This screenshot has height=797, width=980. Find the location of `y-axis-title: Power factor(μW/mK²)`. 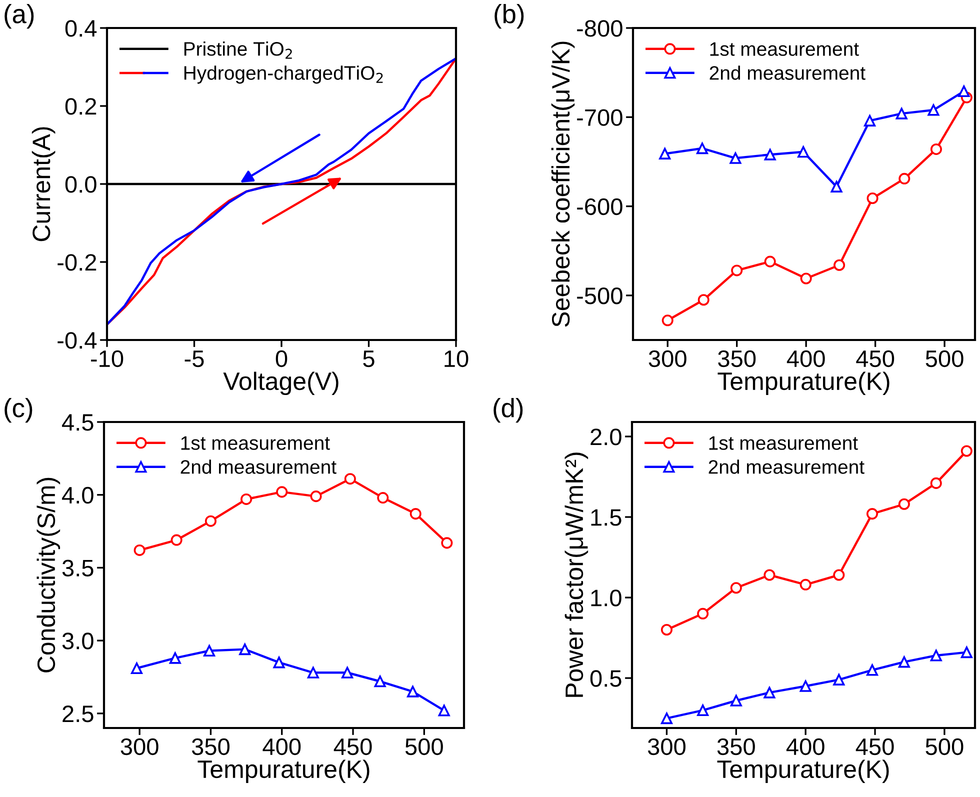

y-axis-title: Power factor(μW/mK²) is located at coordinates (576, 574).